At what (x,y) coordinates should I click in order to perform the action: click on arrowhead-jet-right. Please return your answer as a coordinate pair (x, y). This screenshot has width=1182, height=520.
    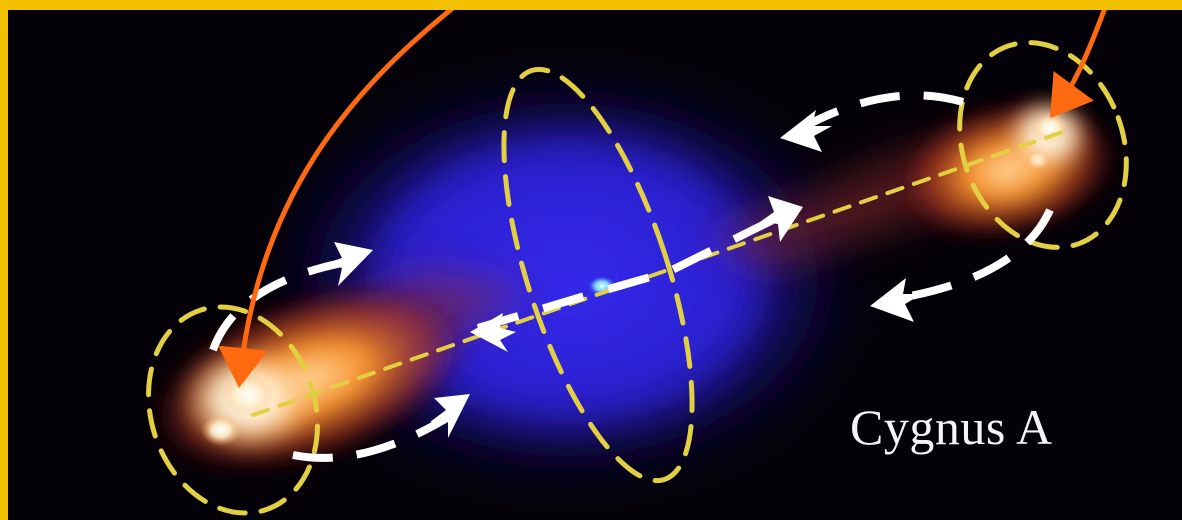
    Looking at the image, I should click on (781, 219).